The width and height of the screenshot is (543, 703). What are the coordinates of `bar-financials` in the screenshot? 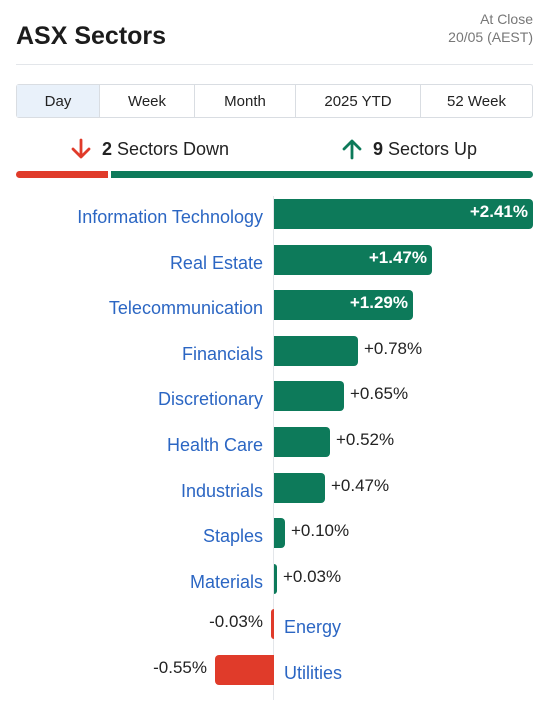 It's located at (316, 351).